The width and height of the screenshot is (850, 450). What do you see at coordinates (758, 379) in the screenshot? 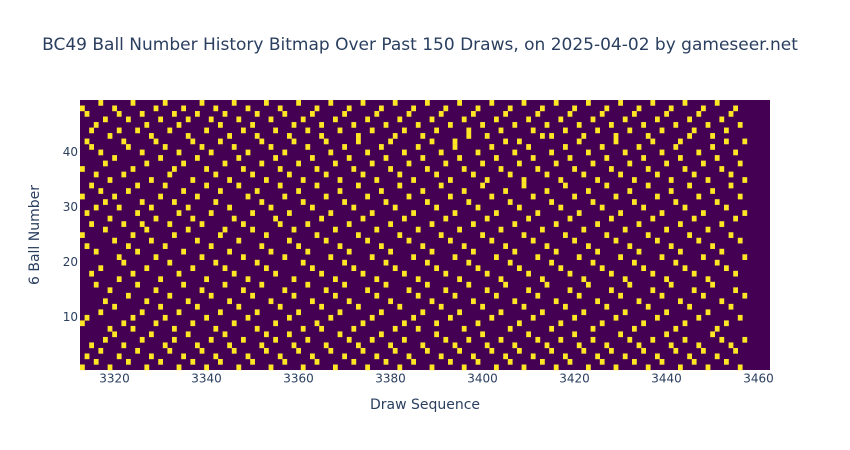
I see `x-tick-label: 3460` at bounding box center [758, 379].